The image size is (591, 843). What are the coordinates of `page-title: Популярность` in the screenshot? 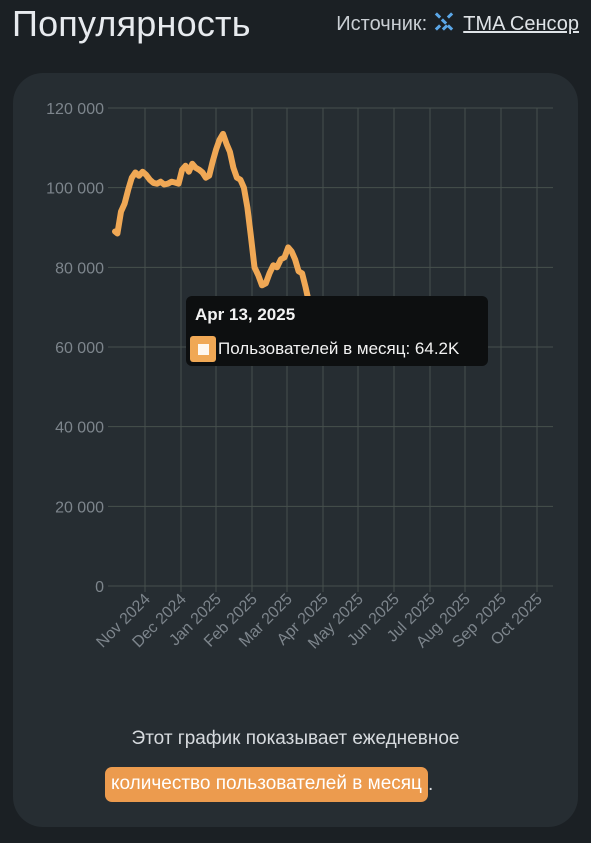 It's located at (131, 23).